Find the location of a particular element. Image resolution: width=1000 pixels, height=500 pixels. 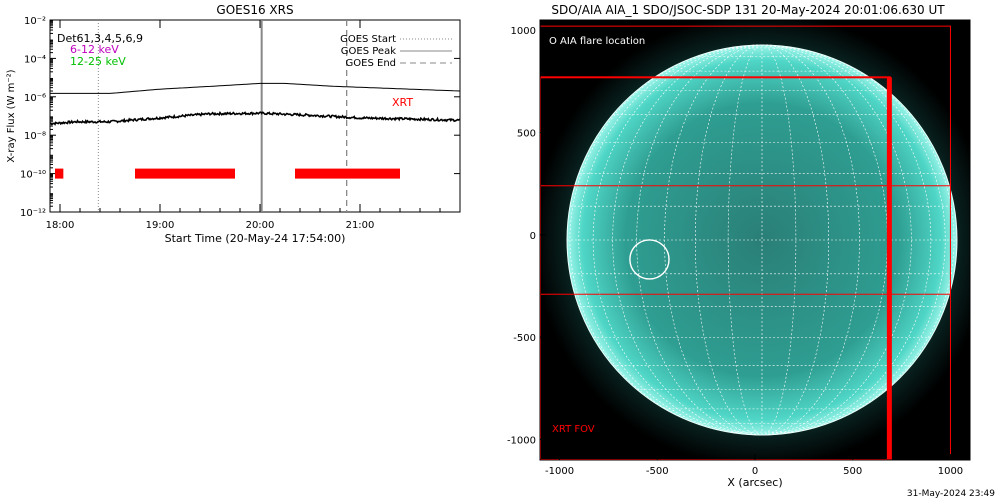

goes-x-tick-label: 20:00 is located at coordinates (260, 225).